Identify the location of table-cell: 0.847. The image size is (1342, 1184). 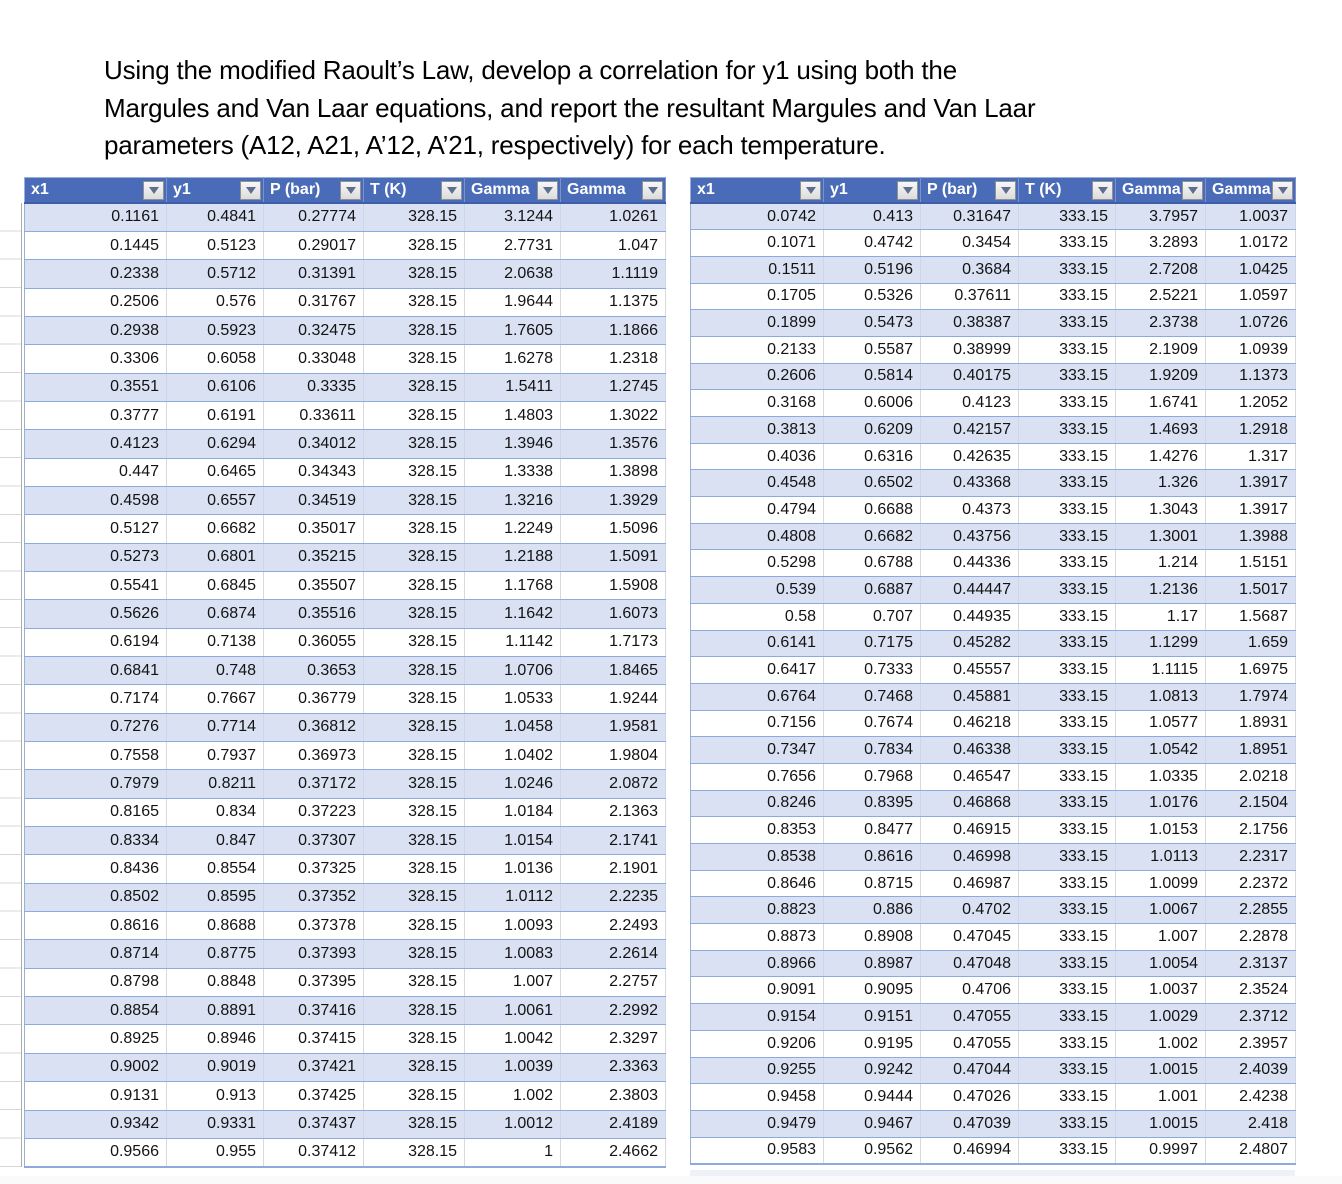
(215, 841).